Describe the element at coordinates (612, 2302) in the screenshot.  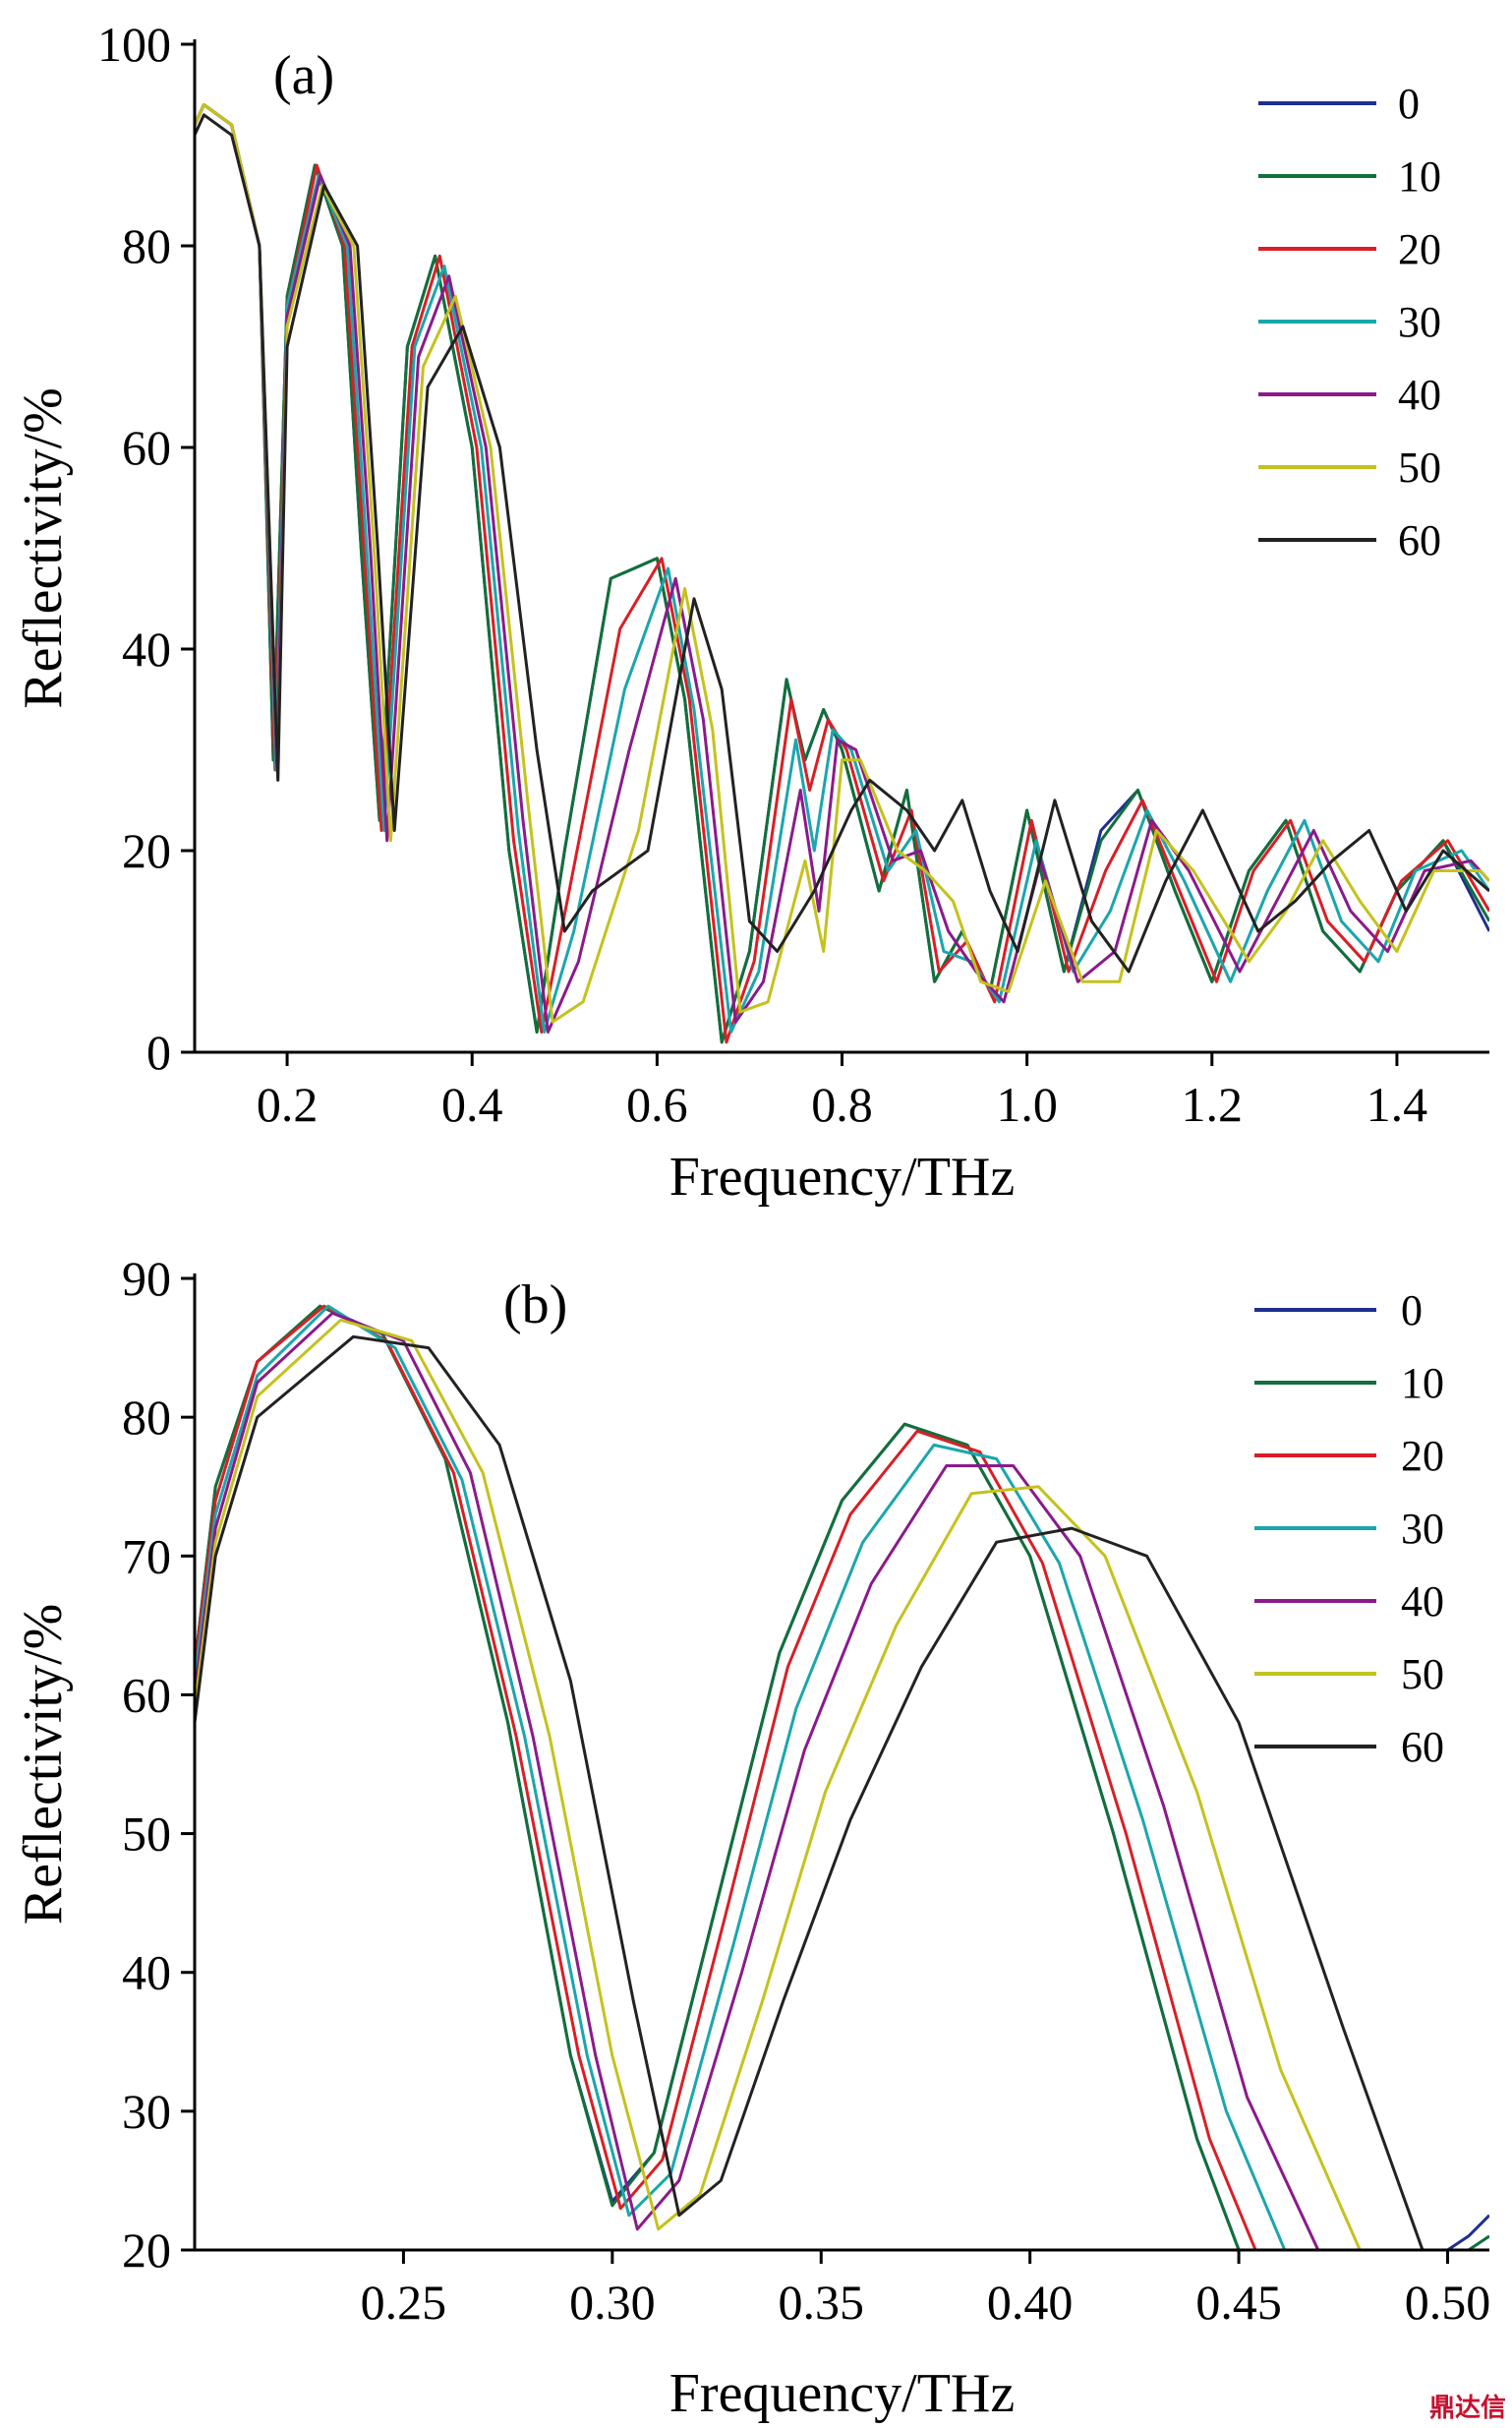
I see `x-tick-label: 0.30` at that location.